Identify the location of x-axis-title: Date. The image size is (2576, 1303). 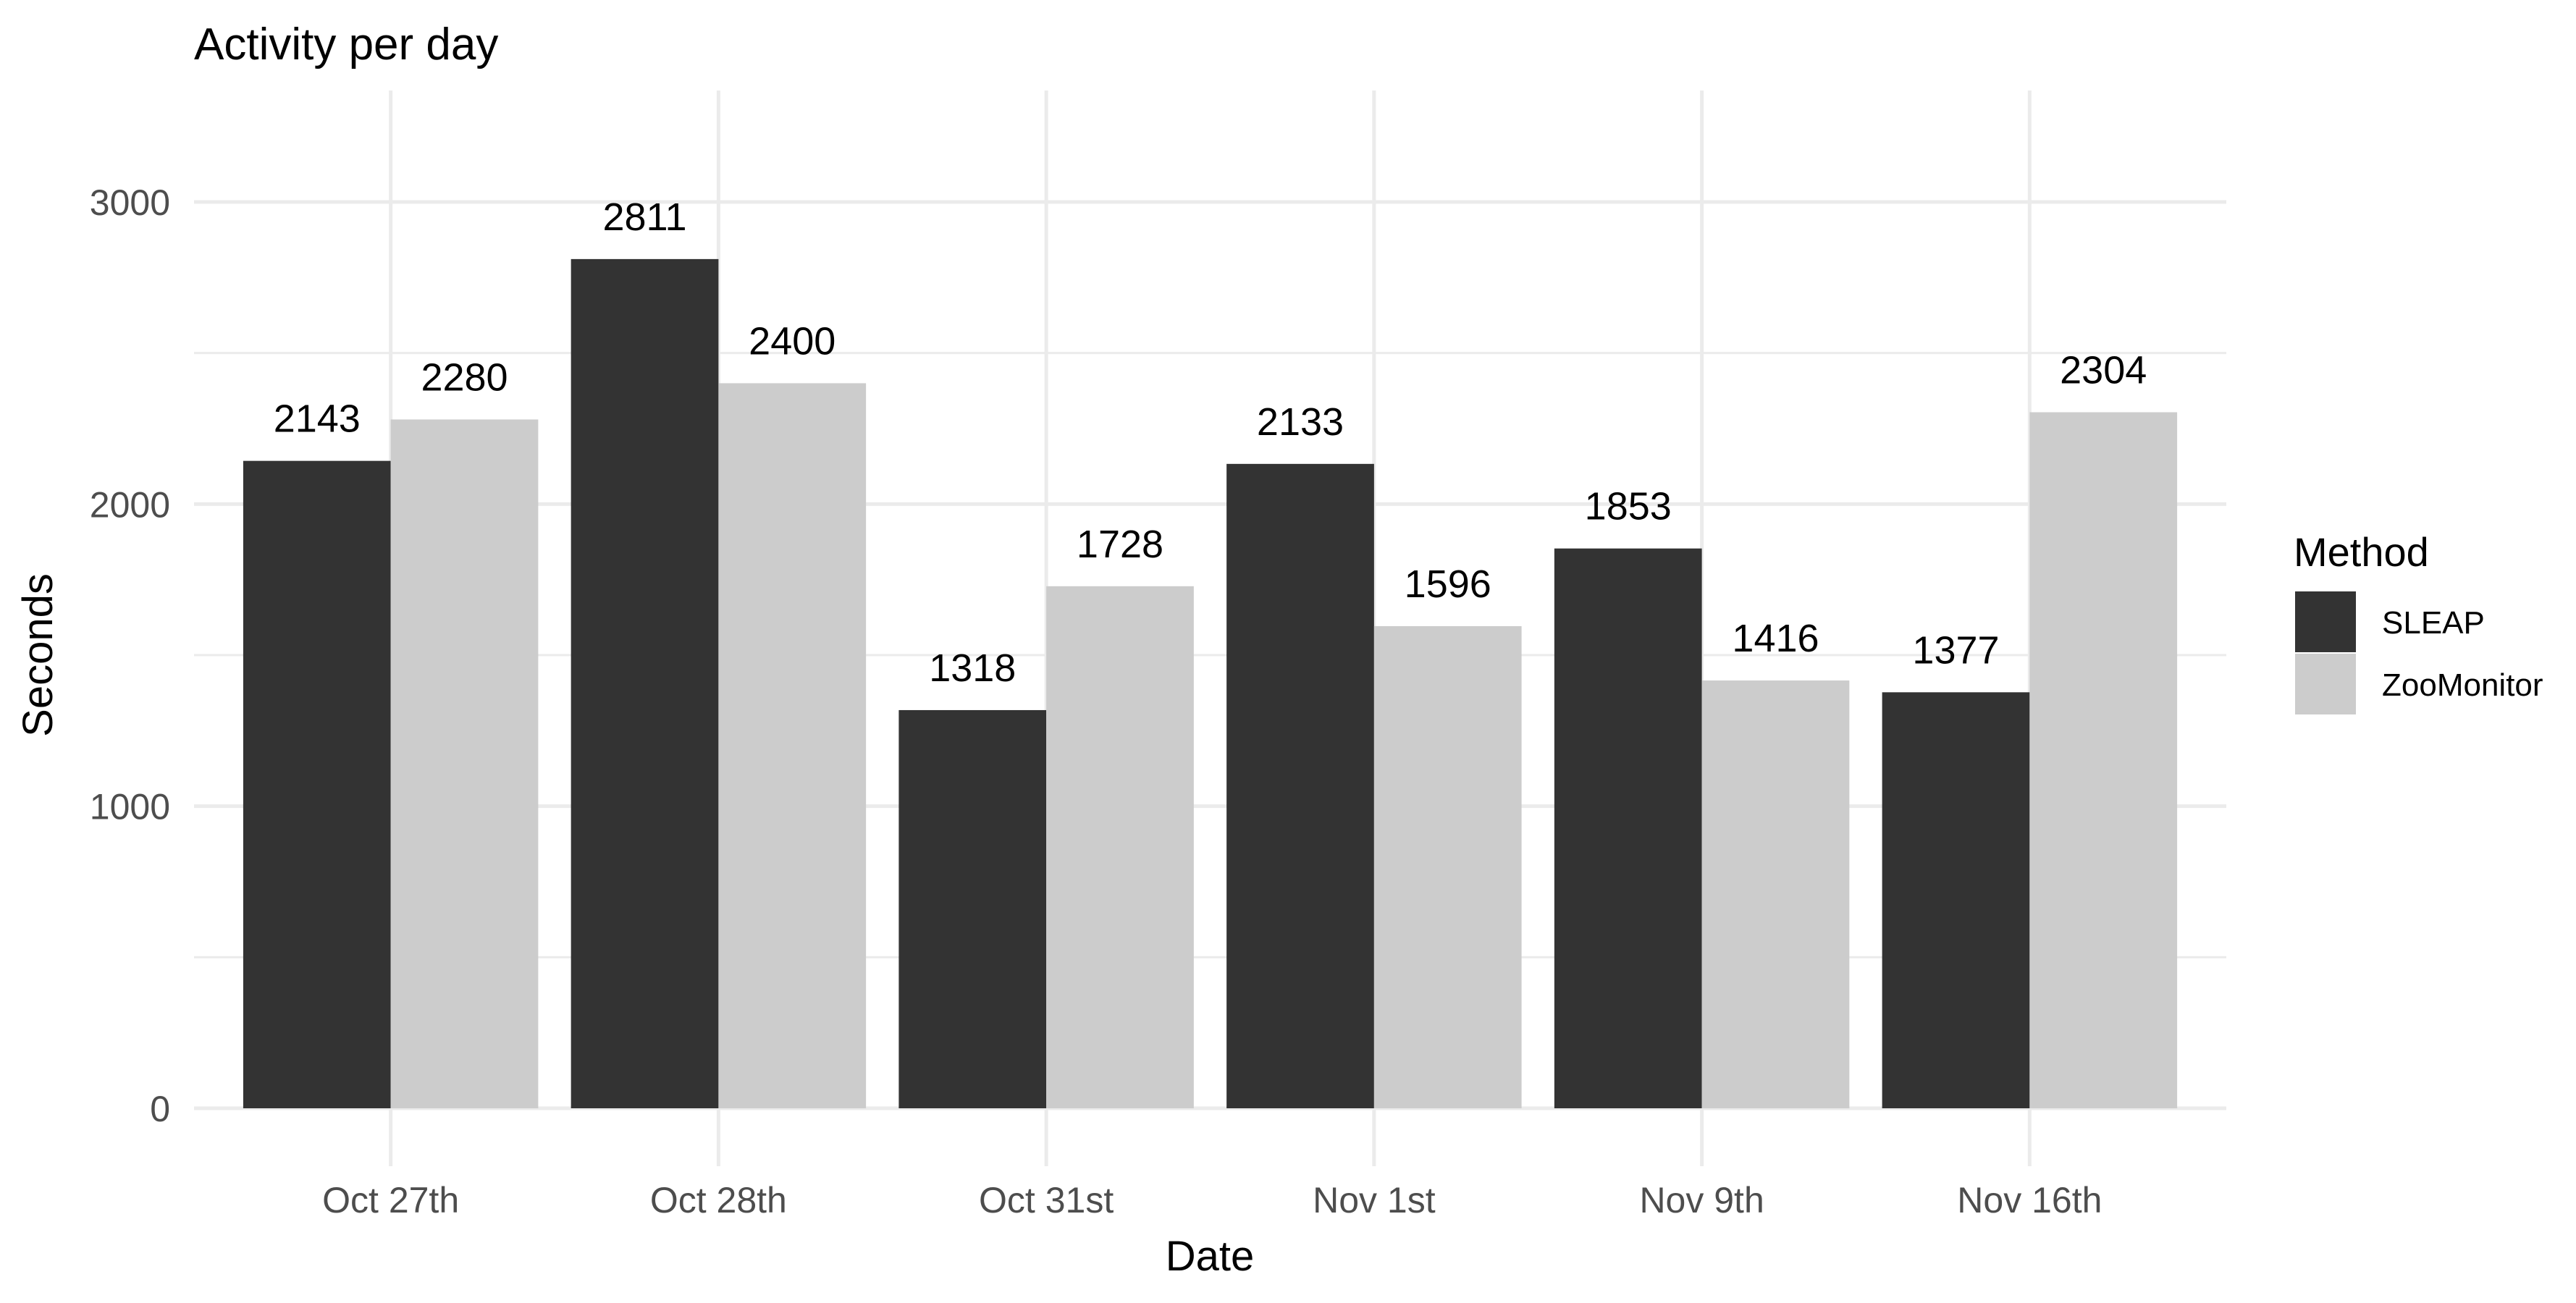
(1210, 1256).